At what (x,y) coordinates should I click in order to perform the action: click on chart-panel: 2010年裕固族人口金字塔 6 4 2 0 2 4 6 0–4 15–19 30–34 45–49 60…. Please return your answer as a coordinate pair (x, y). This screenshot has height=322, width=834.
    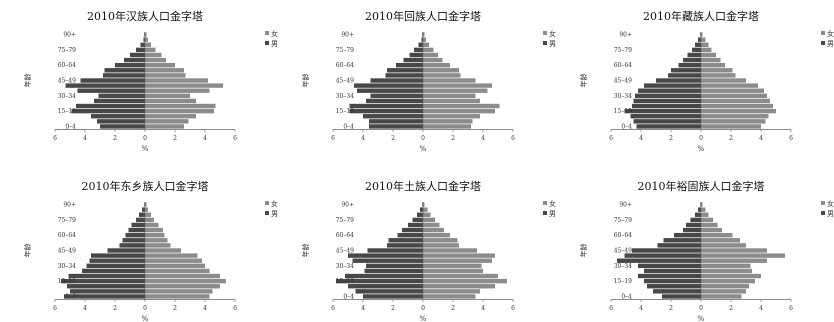
    Looking at the image, I should click on (706, 250).